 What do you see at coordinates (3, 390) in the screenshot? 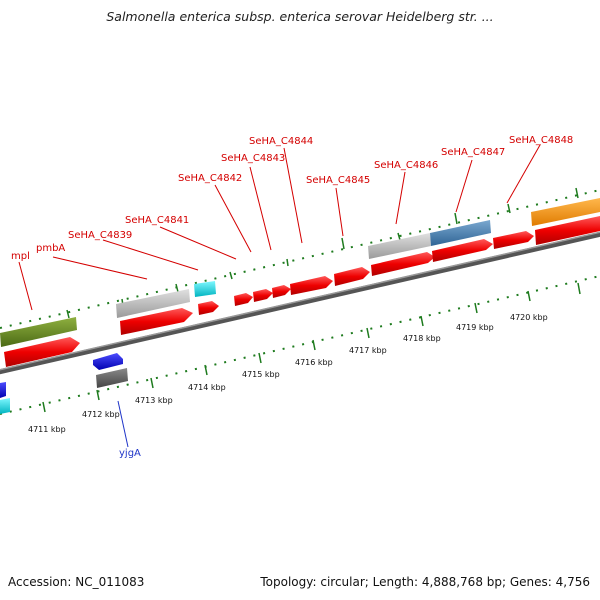
I see `cds-reverse-blue-left` at bounding box center [3, 390].